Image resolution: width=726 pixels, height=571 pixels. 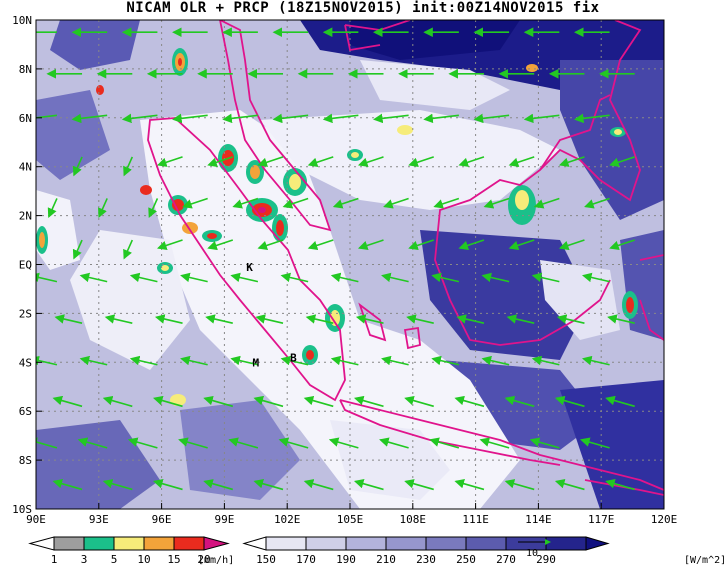 What do you see at coordinates (25, 118) in the screenshot?
I see `lat-label: 6N` at bounding box center [25, 118].